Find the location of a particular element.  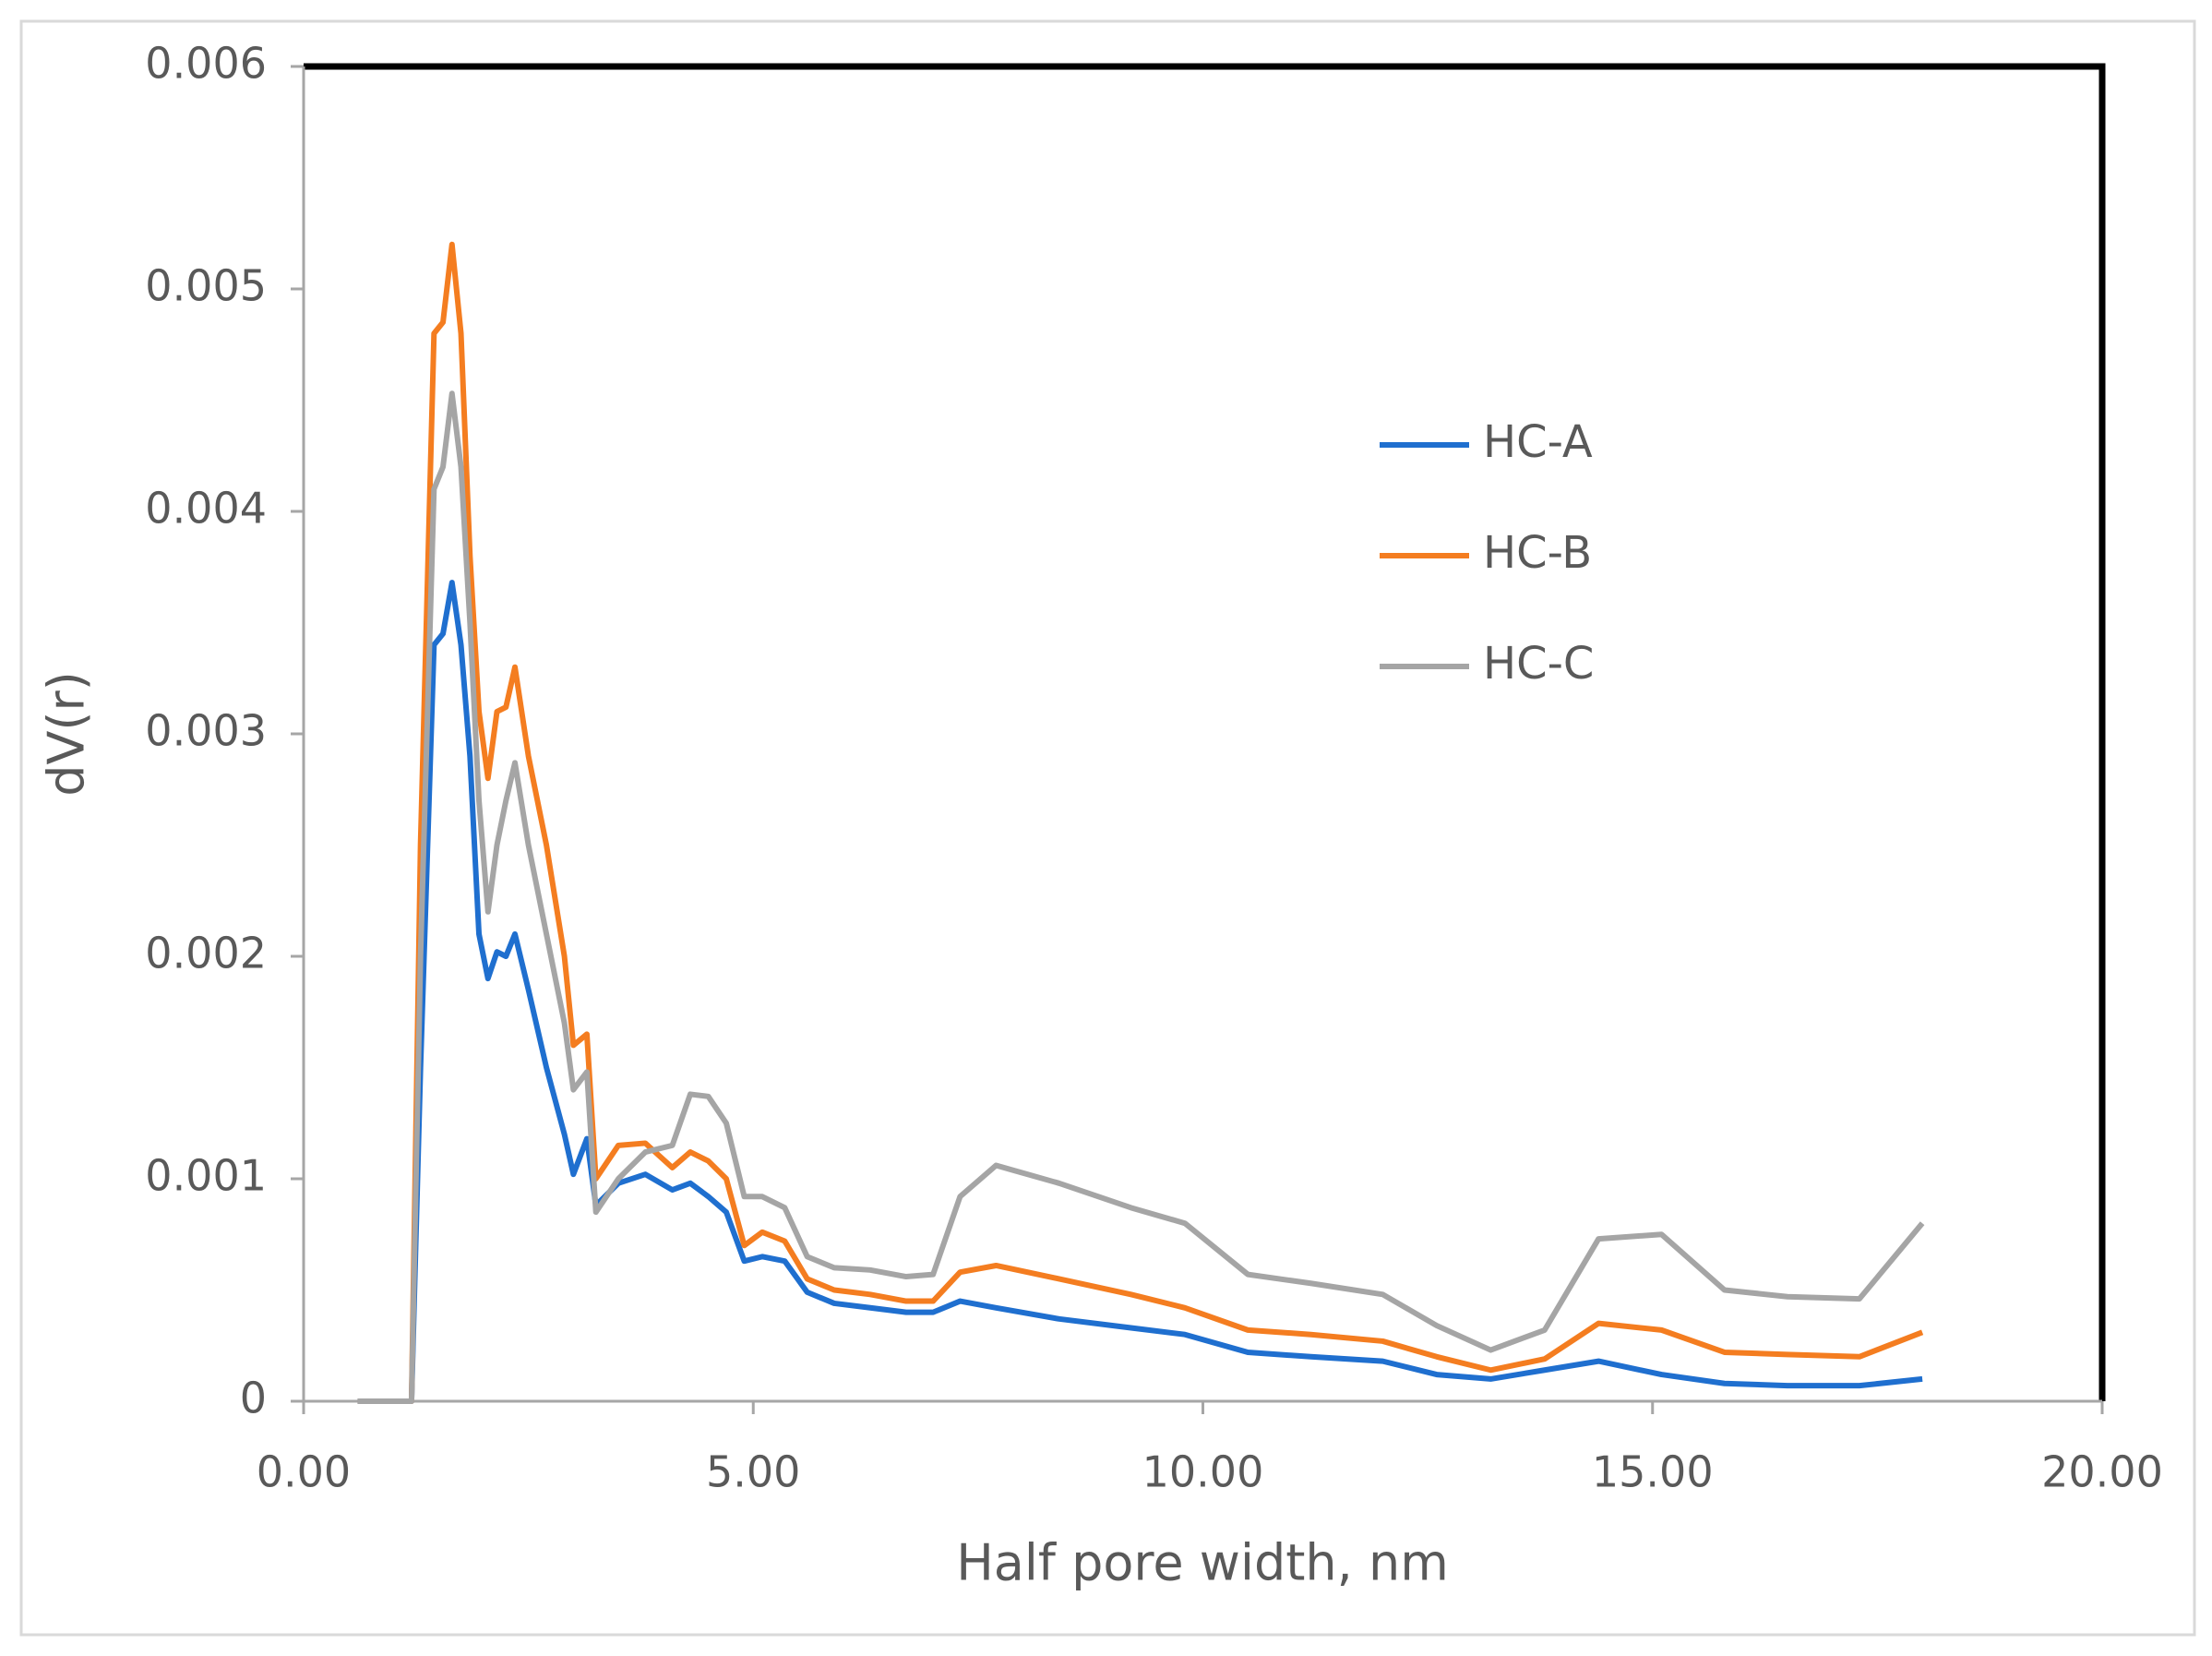

x-tick-label: 20.00 is located at coordinates (2102, 1472).